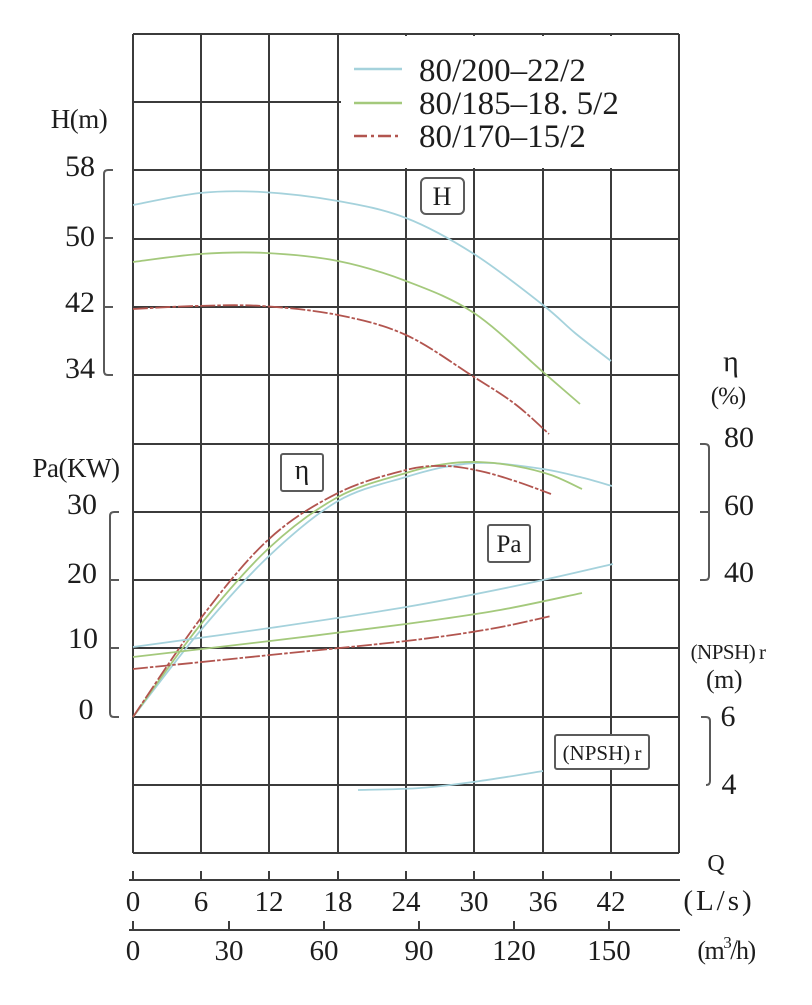 The height and width of the screenshot is (1005, 812). What do you see at coordinates (609, 951) in the screenshot?
I see `svg-text: 150` at bounding box center [609, 951].